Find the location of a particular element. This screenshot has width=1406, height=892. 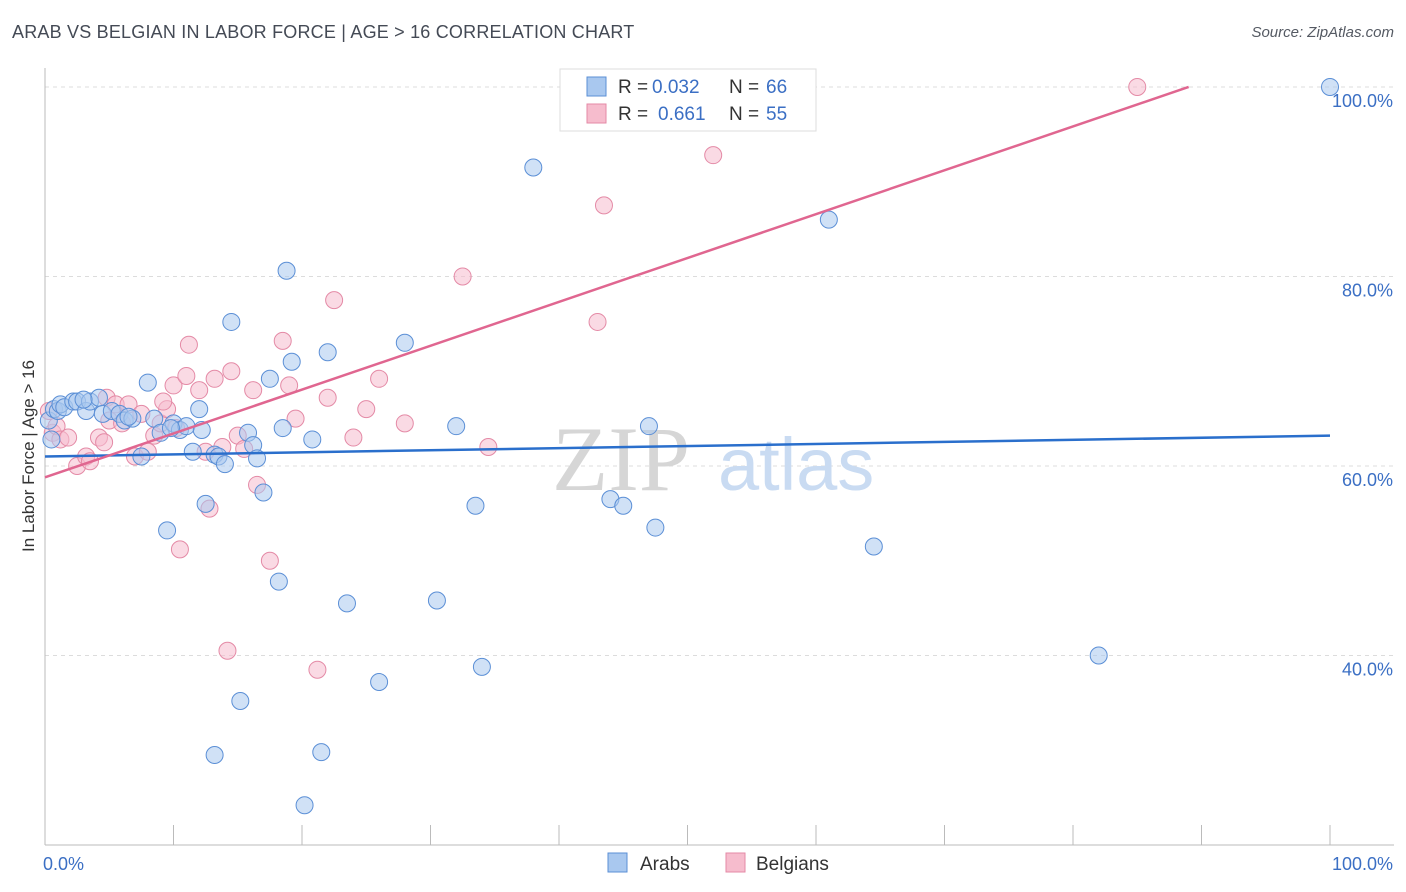

x-tick-label-0: 0.0% is located at coordinates (63, 864).